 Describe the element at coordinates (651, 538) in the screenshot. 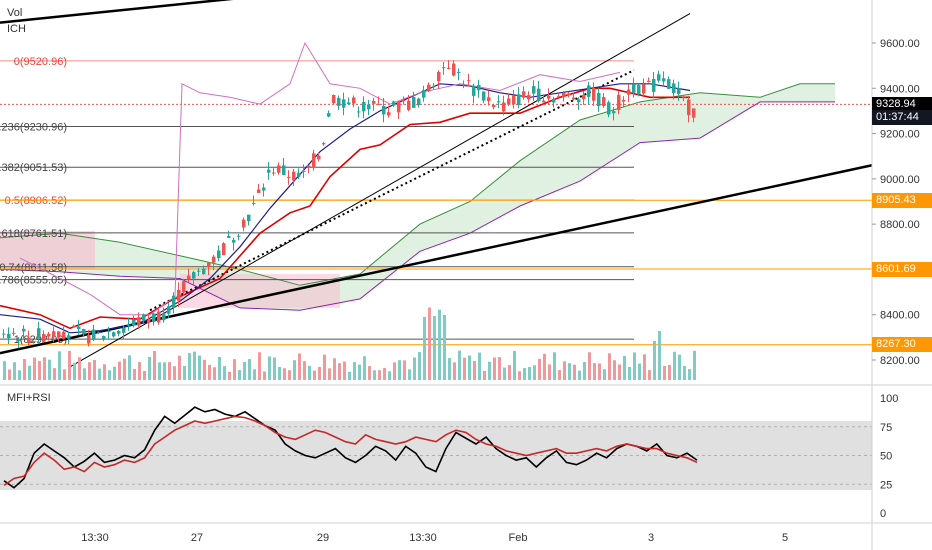

I see `time-tick-label: 3` at that location.